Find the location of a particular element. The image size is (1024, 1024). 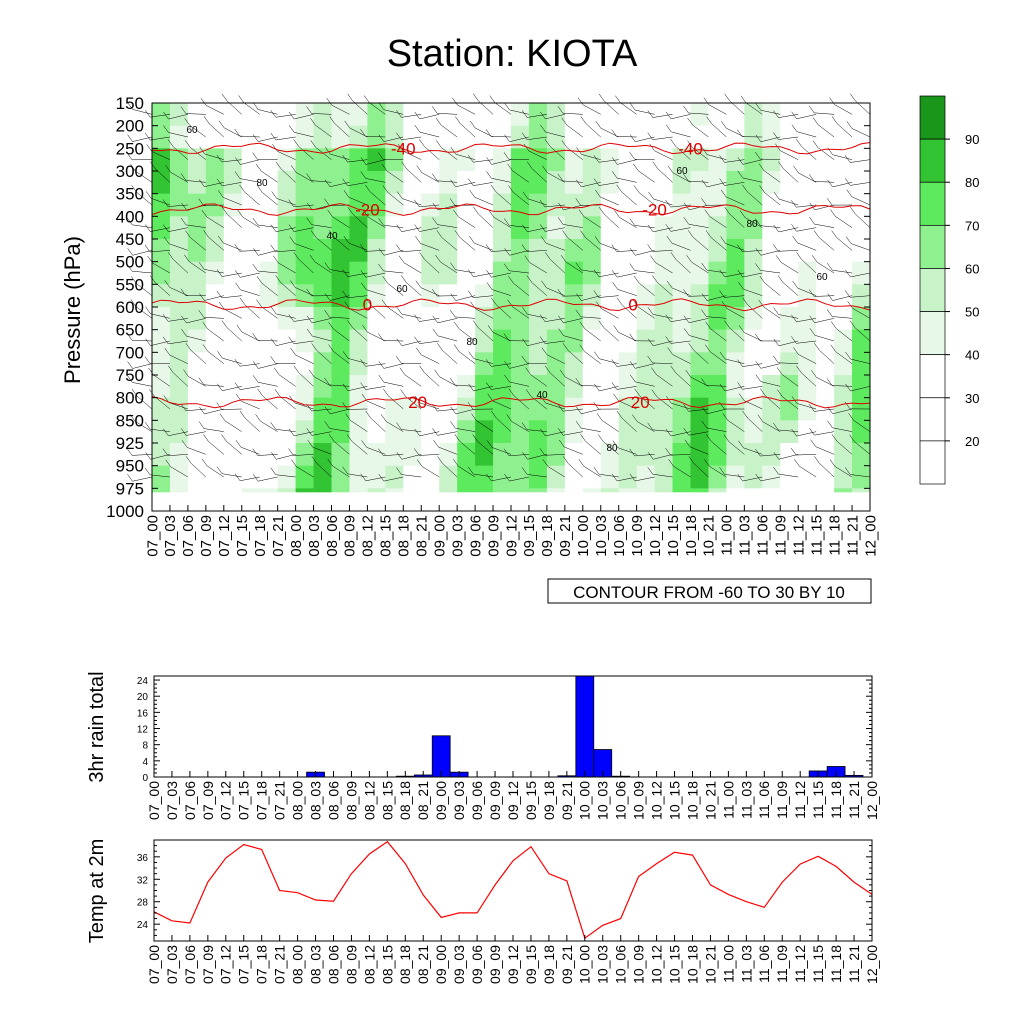

temperature-contour is located at coordinates (511, 148).